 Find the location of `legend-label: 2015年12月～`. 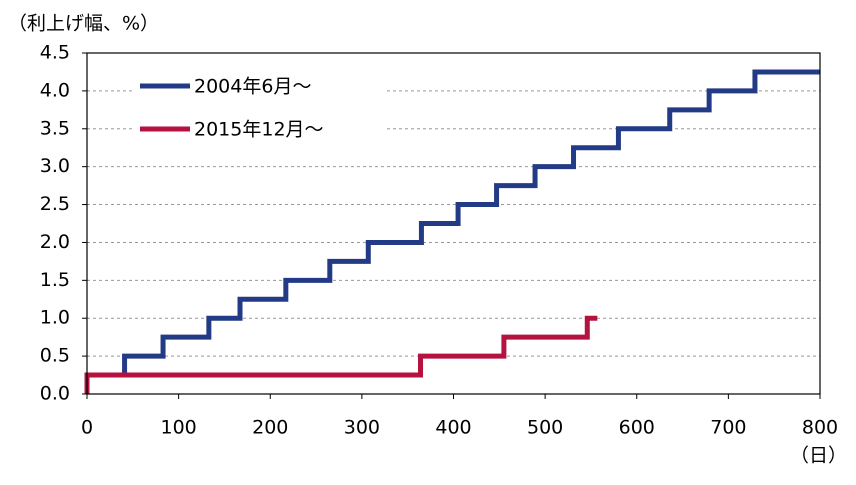

legend-label: 2015年12月～ is located at coordinates (259, 130).